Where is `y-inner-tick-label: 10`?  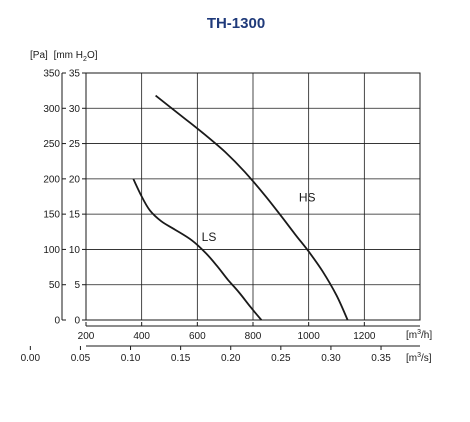
y-inner-tick-label: 10 is located at coordinates (75, 250).